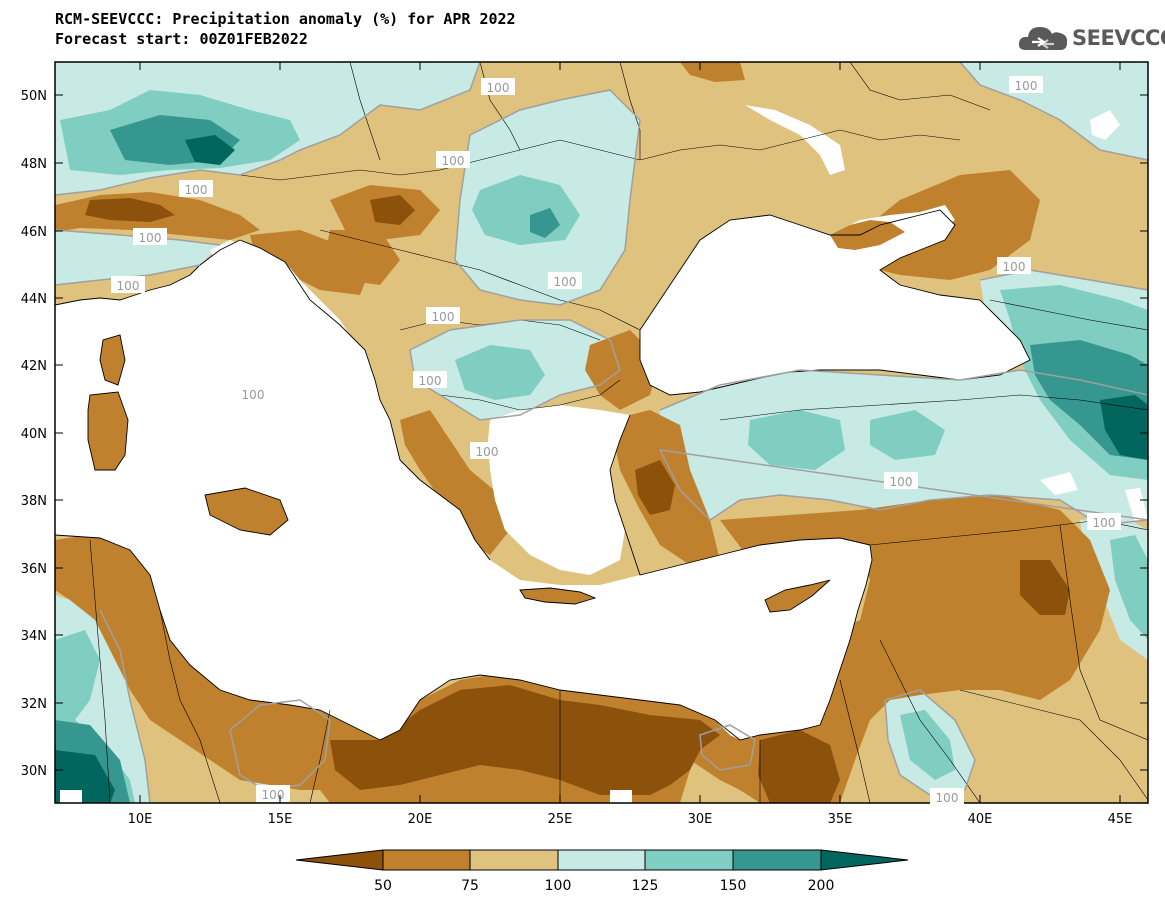 The height and width of the screenshot is (907, 1165). Describe the element at coordinates (867, 235) in the screenshot. I see `peninsula-crimea` at that location.